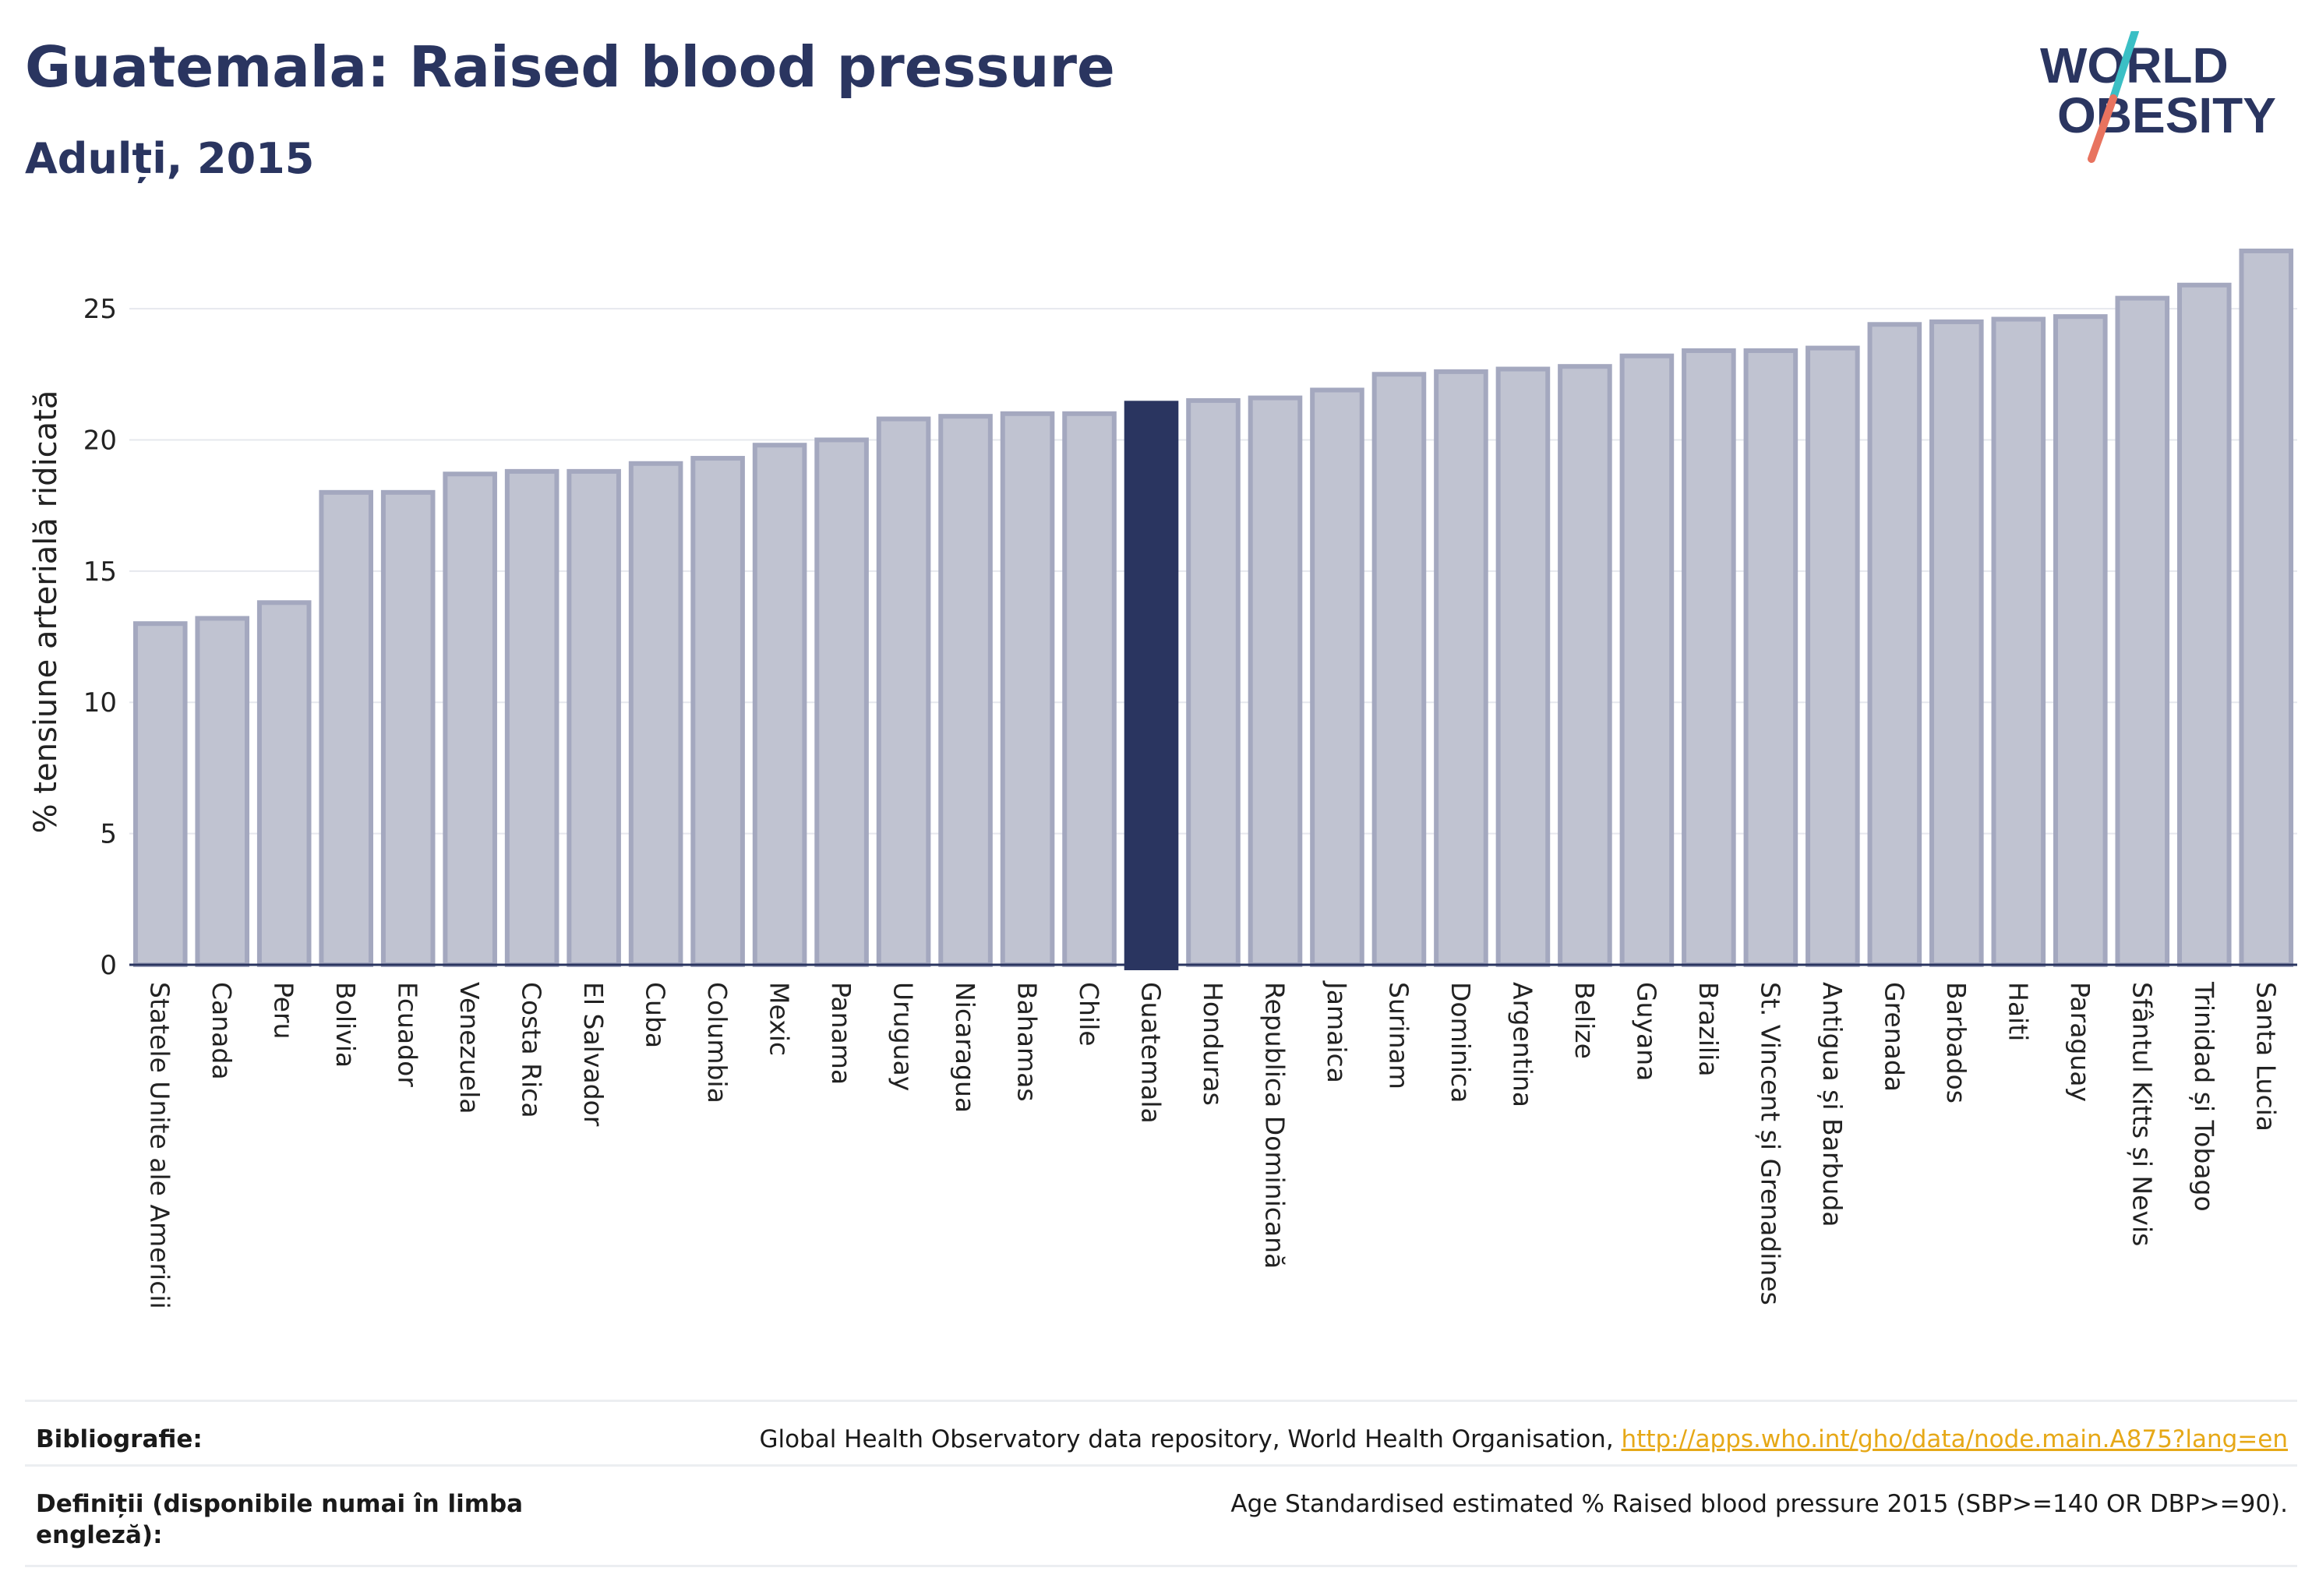  What do you see at coordinates (779, 1019) in the screenshot?
I see `x-tick-label: Mexic` at bounding box center [779, 1019].